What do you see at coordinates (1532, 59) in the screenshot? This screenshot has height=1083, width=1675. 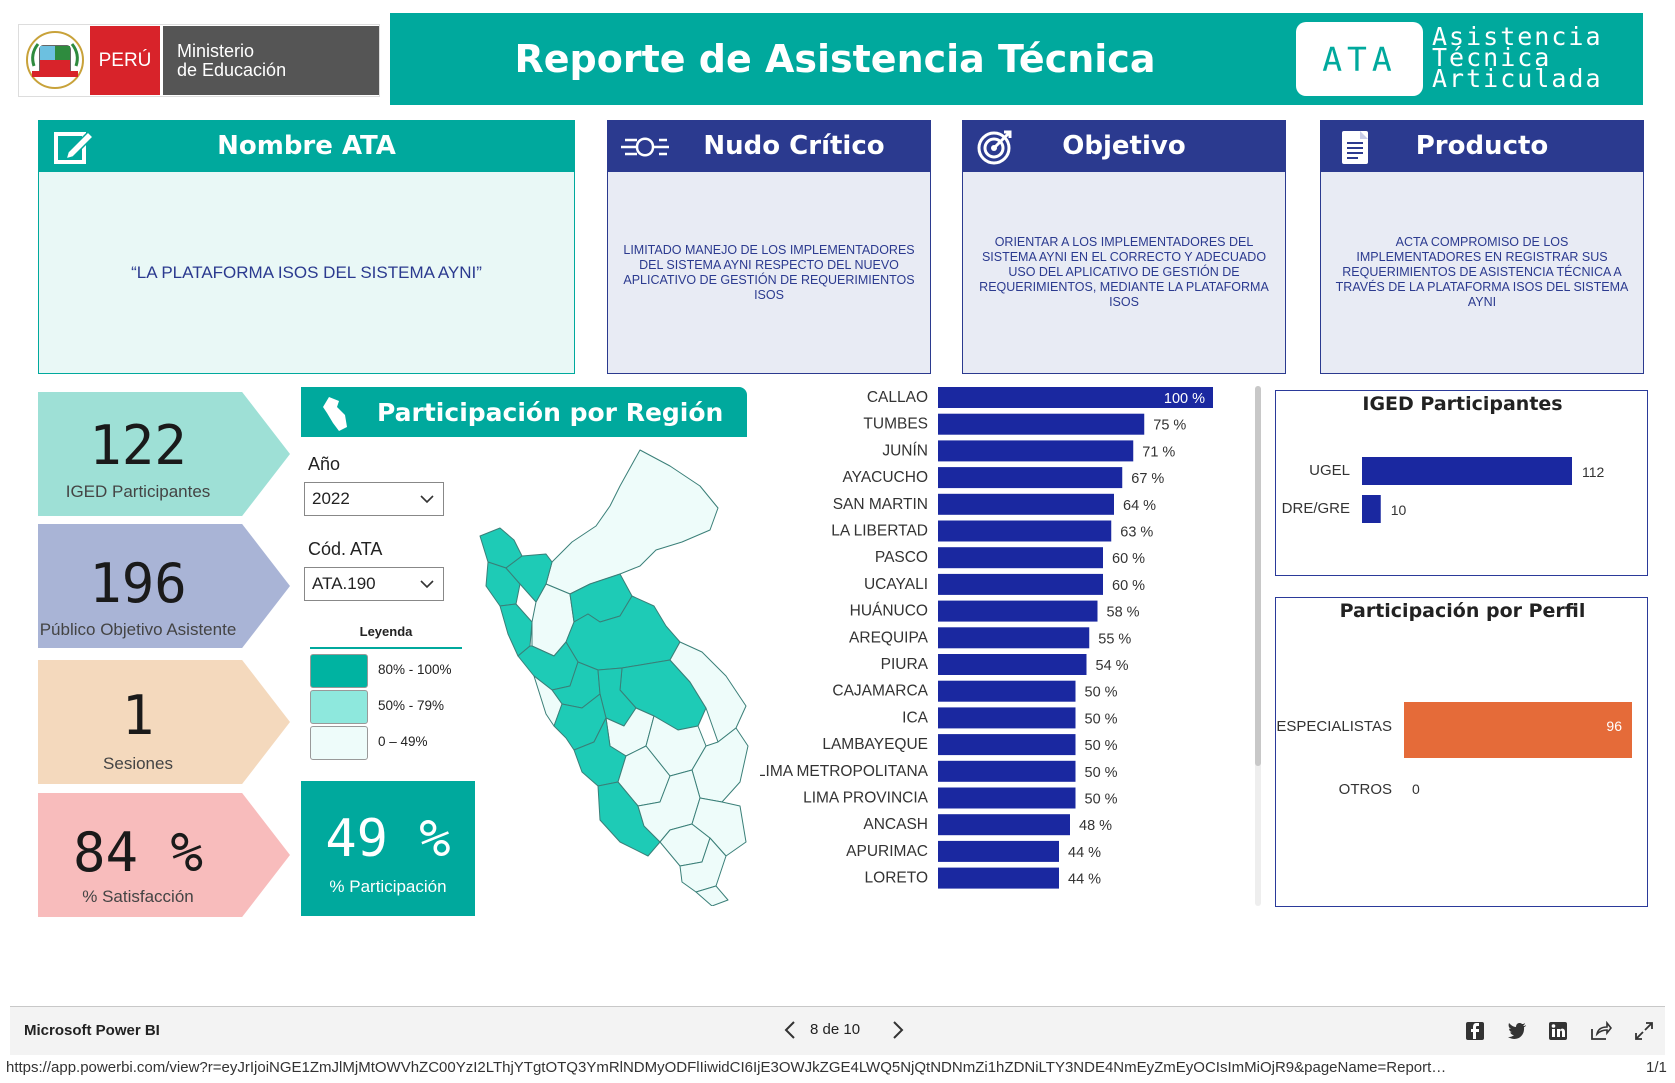 I see `ata-subtitle: Asistencia Técnica Articulada` at bounding box center [1532, 59].